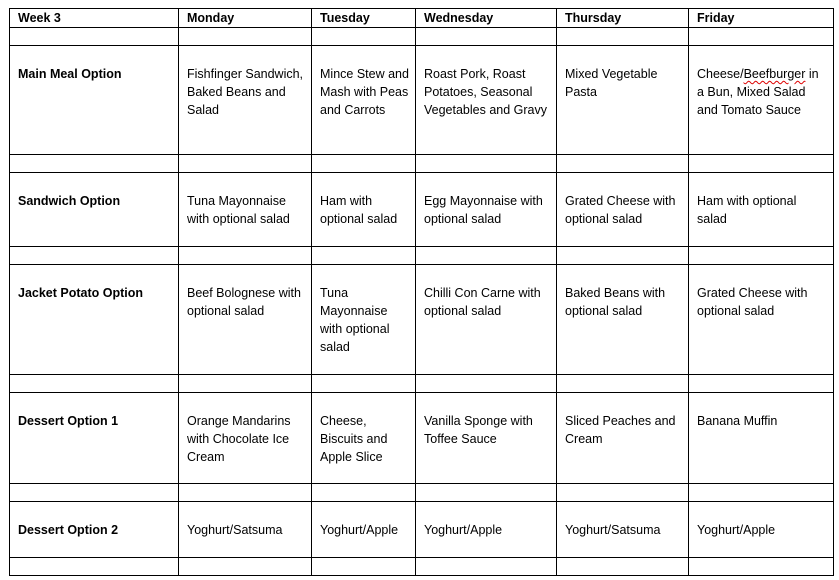 The width and height of the screenshot is (839, 580). I want to click on table-cell: Banana Muffin, so click(761, 438).